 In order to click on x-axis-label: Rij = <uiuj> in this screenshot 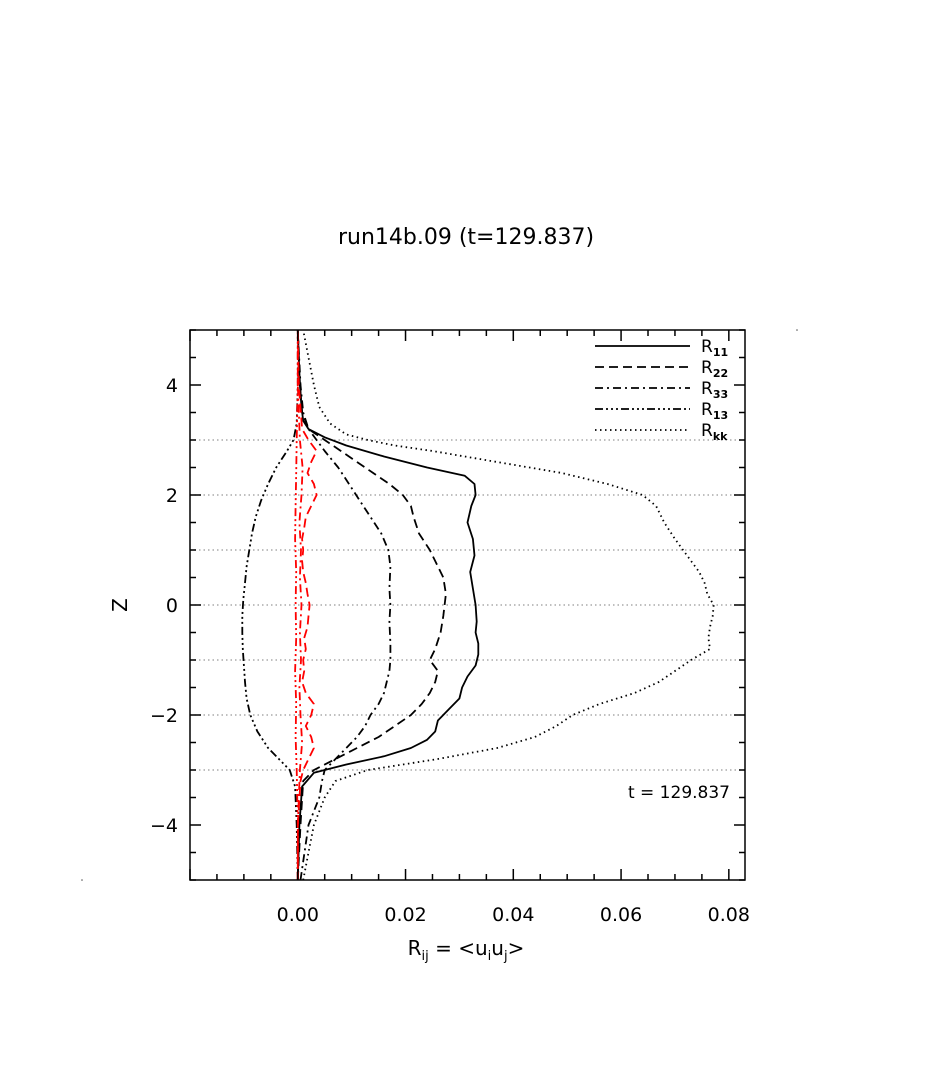, I will do `click(466, 950)`.